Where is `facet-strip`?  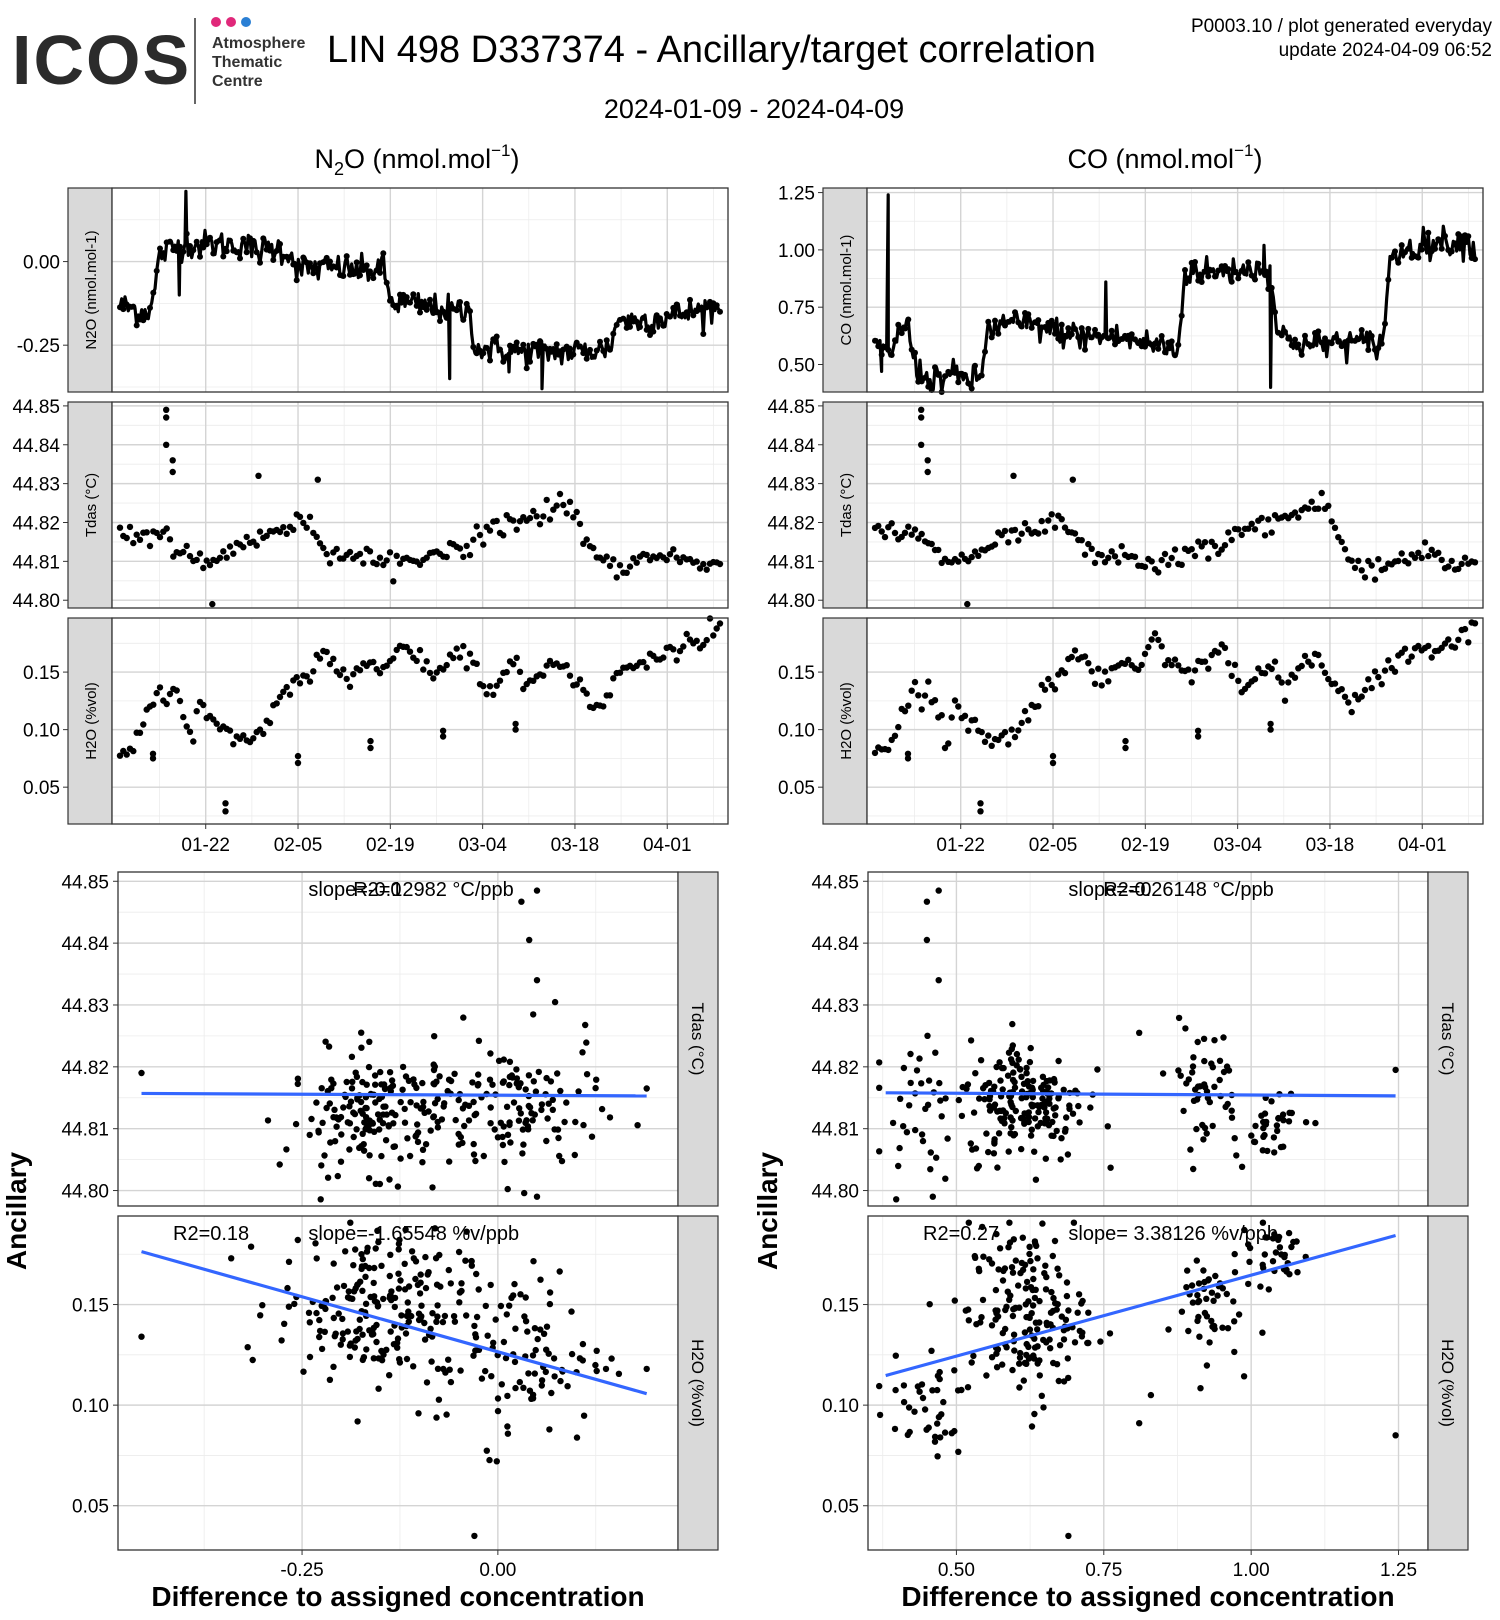 facet-strip is located at coordinates (1448, 1383).